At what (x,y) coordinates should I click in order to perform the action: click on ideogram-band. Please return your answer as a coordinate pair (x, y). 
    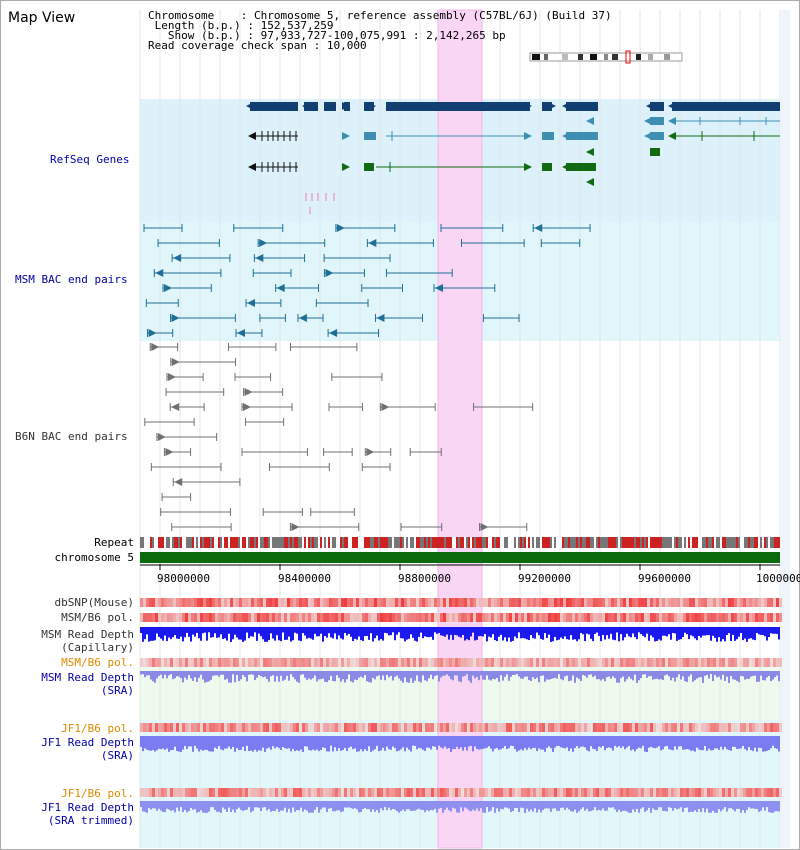
    Looking at the image, I should click on (606, 57).